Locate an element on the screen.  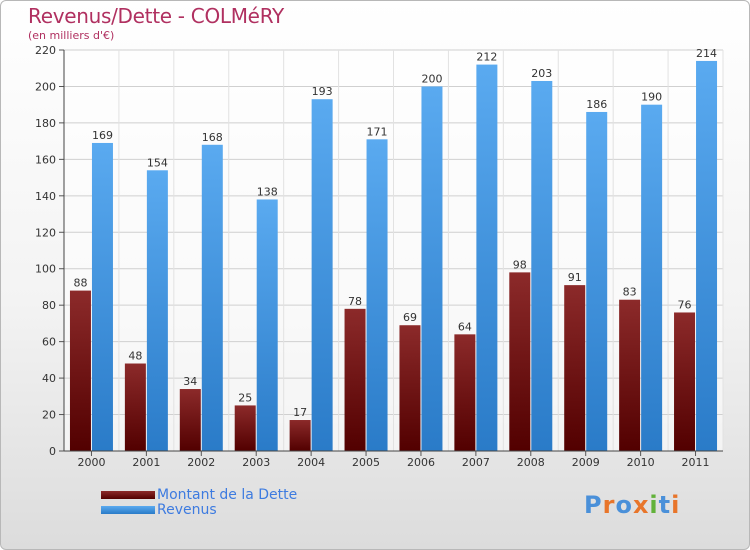
y-tick-label: 140 is located at coordinates (45, 196).